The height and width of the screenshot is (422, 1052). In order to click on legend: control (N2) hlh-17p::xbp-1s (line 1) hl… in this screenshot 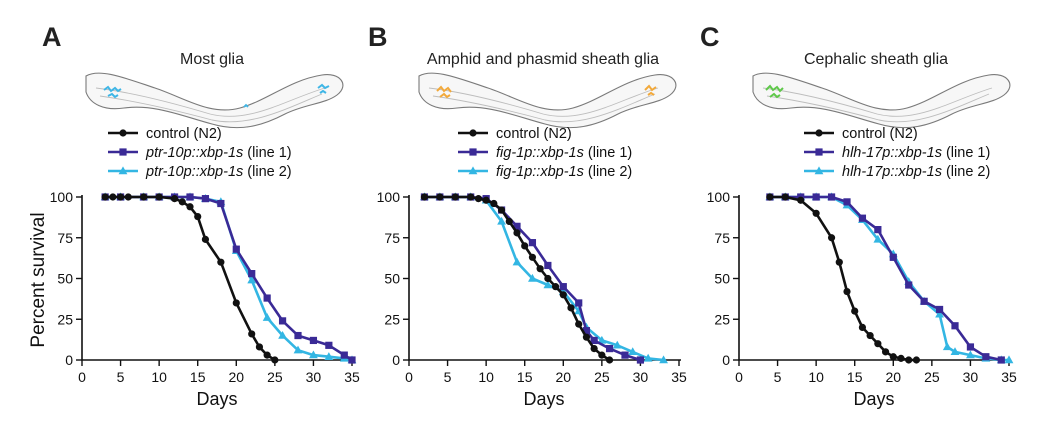, I will do `click(897, 153)`.